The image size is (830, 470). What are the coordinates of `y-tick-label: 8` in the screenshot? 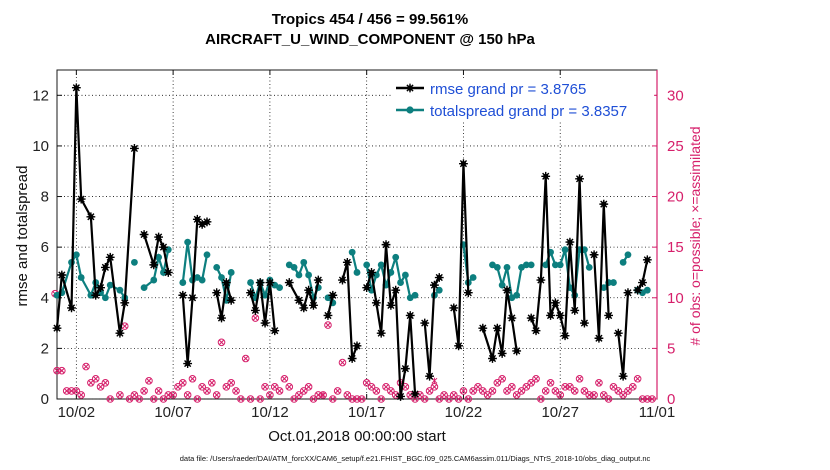 It's located at (45, 197).